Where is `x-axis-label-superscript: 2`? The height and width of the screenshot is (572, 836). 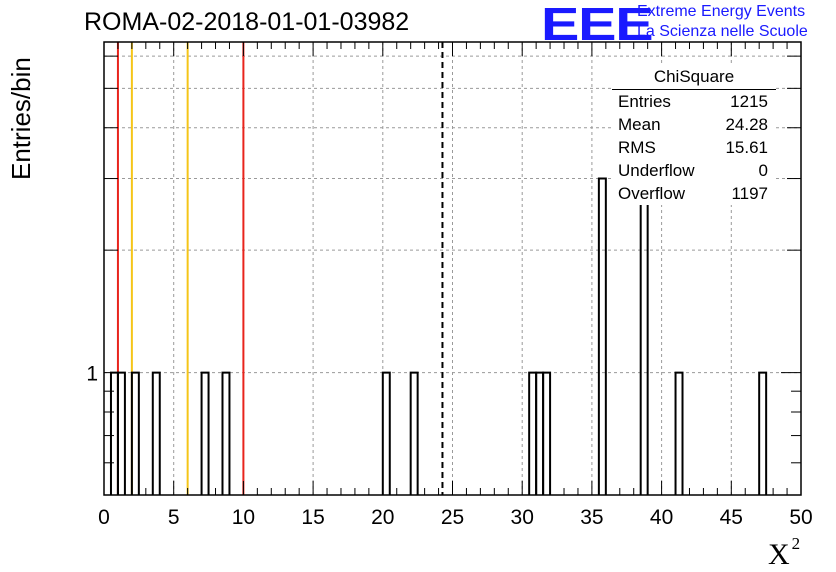
x-axis-label-superscript: 2 is located at coordinates (796, 543).